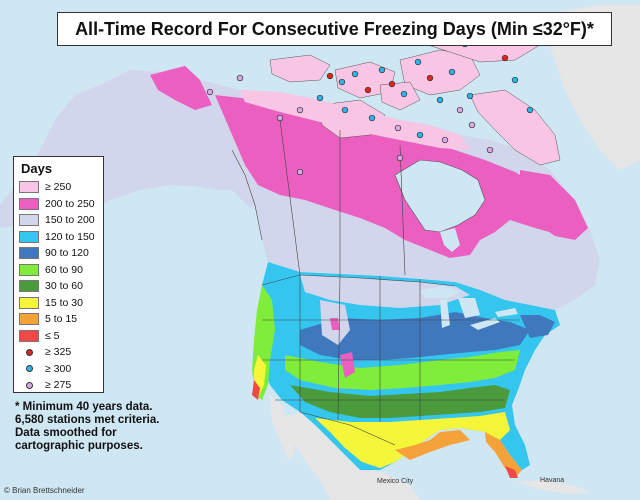 The height and width of the screenshot is (500, 640). I want to click on lake-superior, so click(440, 292).